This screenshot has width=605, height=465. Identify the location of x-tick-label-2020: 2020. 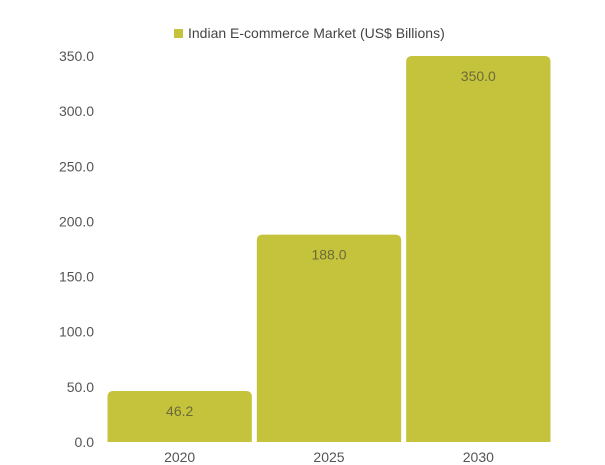
(179, 457).